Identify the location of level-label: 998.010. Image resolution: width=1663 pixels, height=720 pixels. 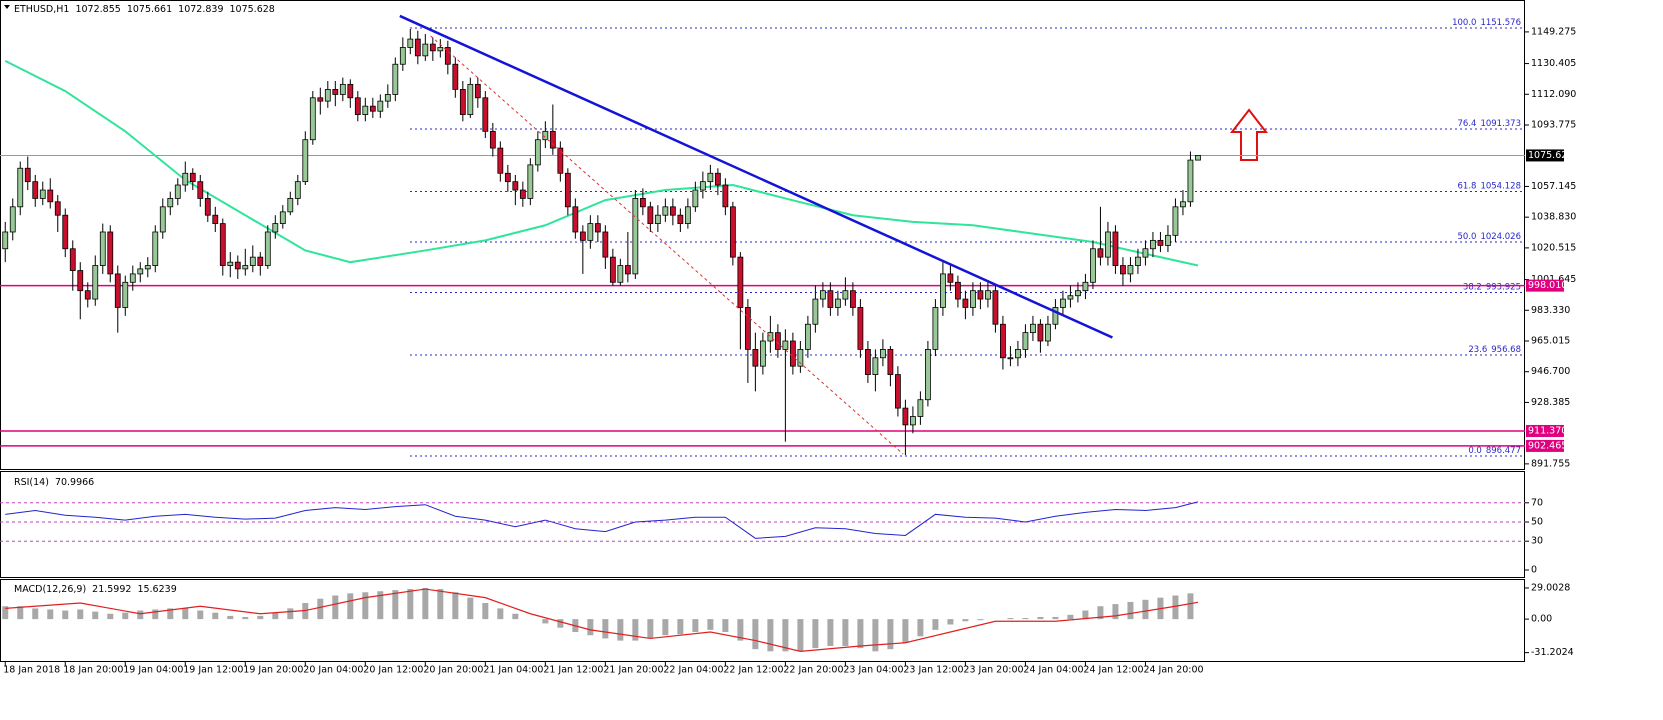
(1547, 285).